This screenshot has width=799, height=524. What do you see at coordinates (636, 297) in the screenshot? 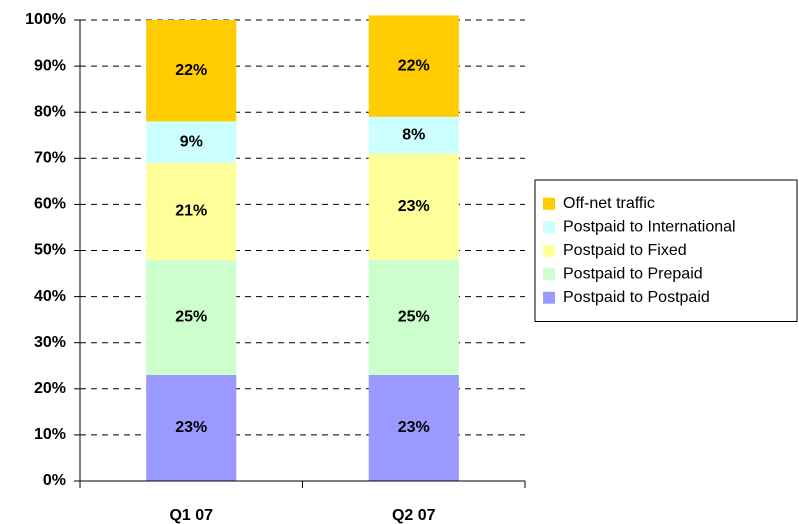
I see `legend-label: Postpaid to Postpaid` at bounding box center [636, 297].